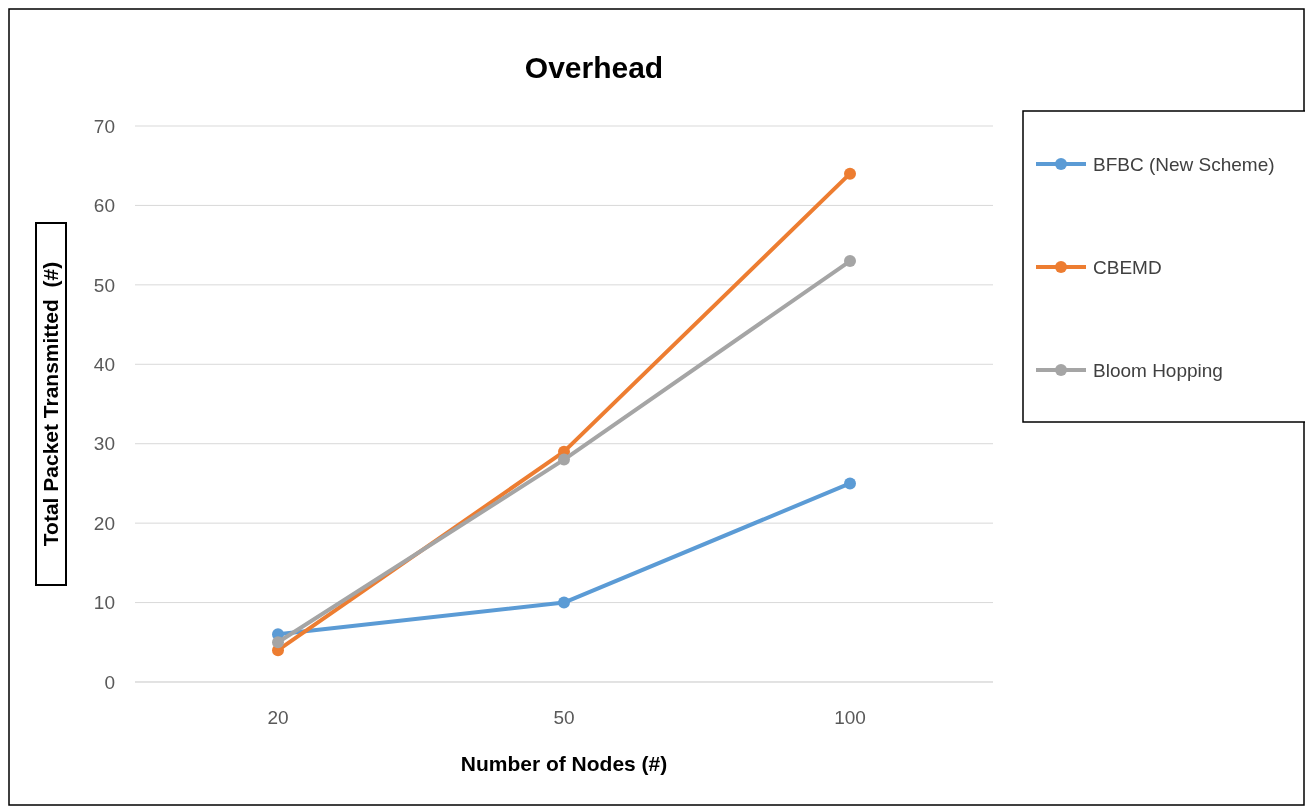 The width and height of the screenshot is (1305, 806). Describe the element at coordinates (1127, 267) in the screenshot. I see `legend-label: CBEMD` at that location.